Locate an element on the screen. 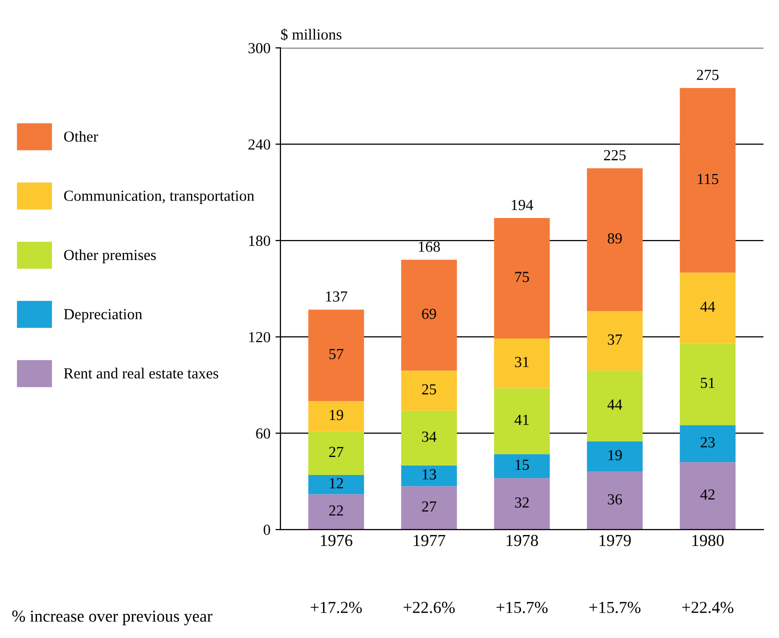  data-label: 41 is located at coordinates (521, 419).